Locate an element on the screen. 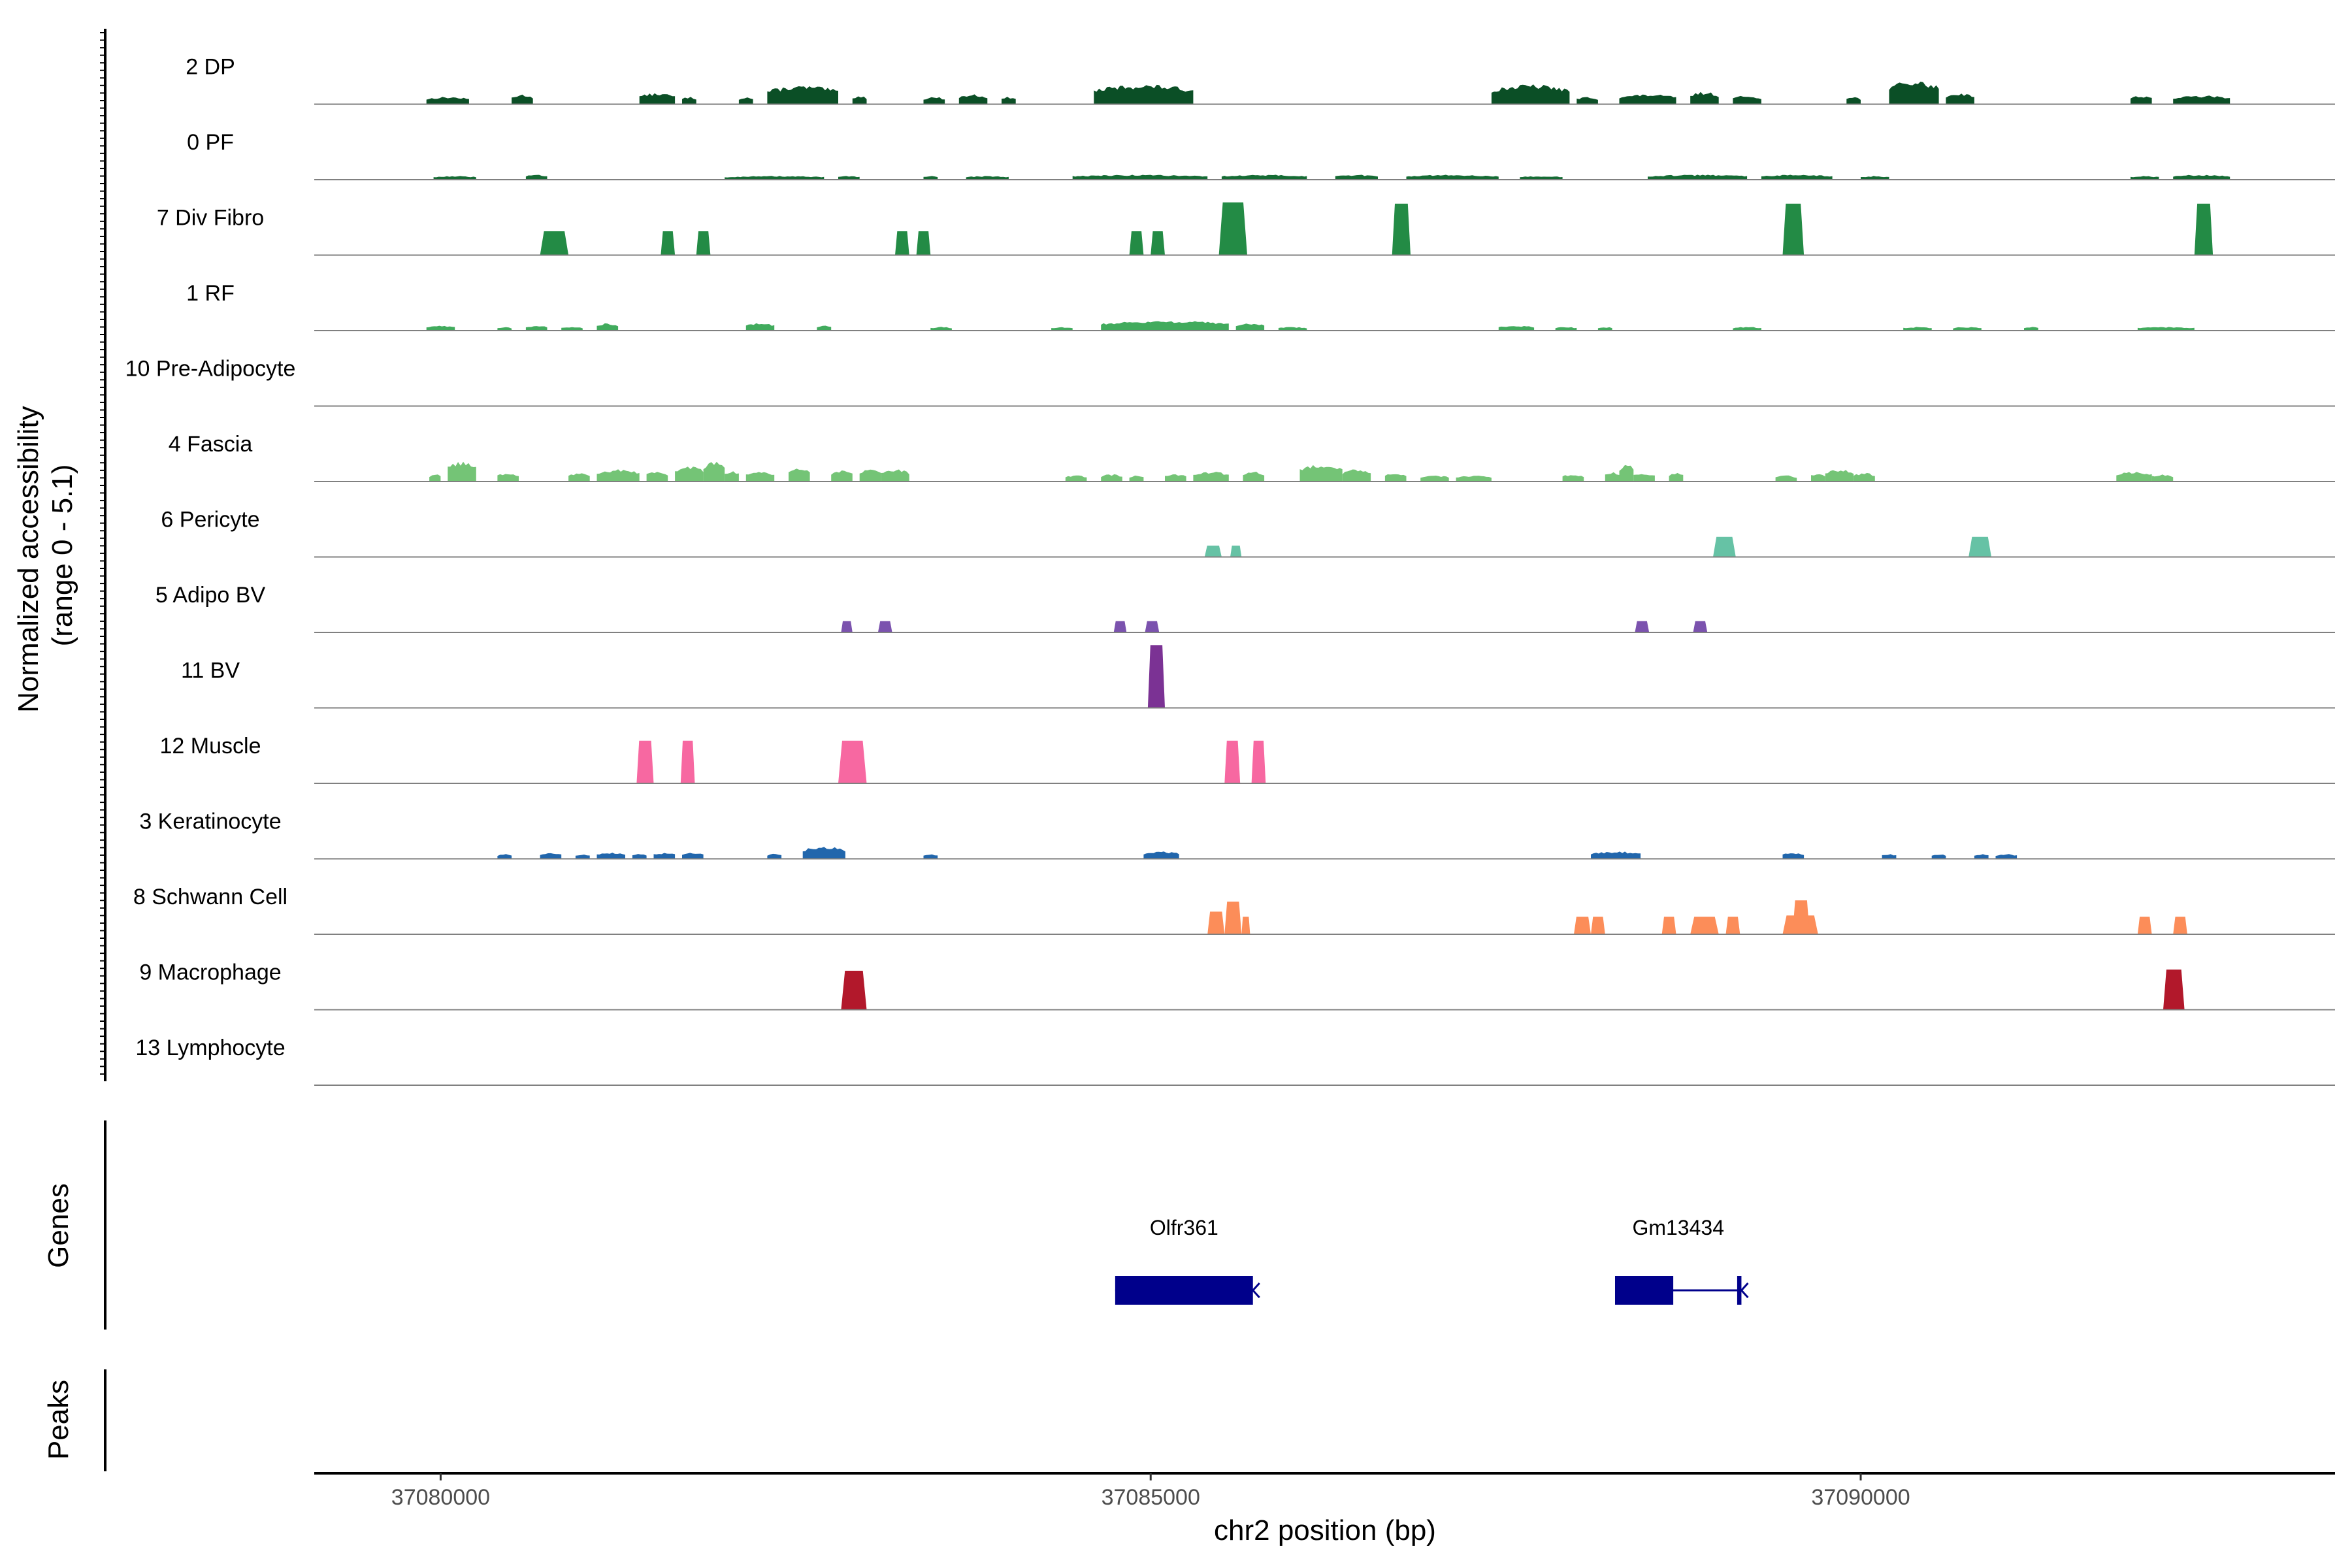 The height and width of the screenshot is (1568, 2352). gene-label: Olfr361 is located at coordinates (1184, 1227).